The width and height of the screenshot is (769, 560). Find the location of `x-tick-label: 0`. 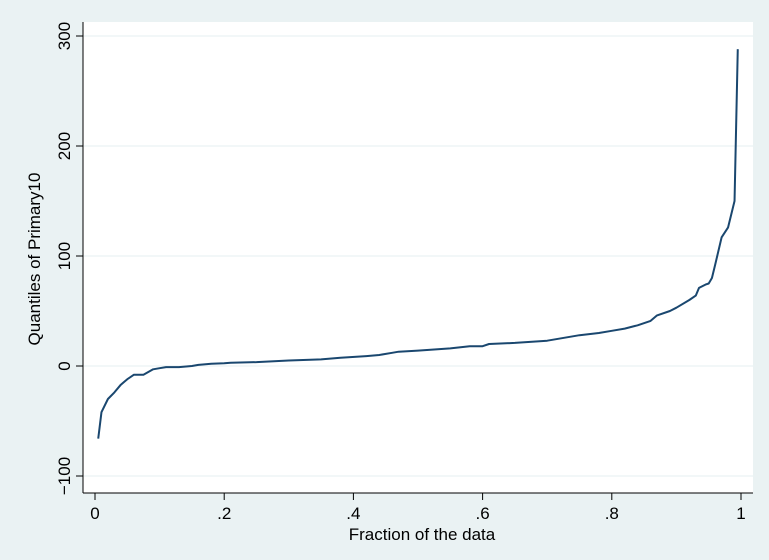

x-tick-label: 0 is located at coordinates (94, 513).